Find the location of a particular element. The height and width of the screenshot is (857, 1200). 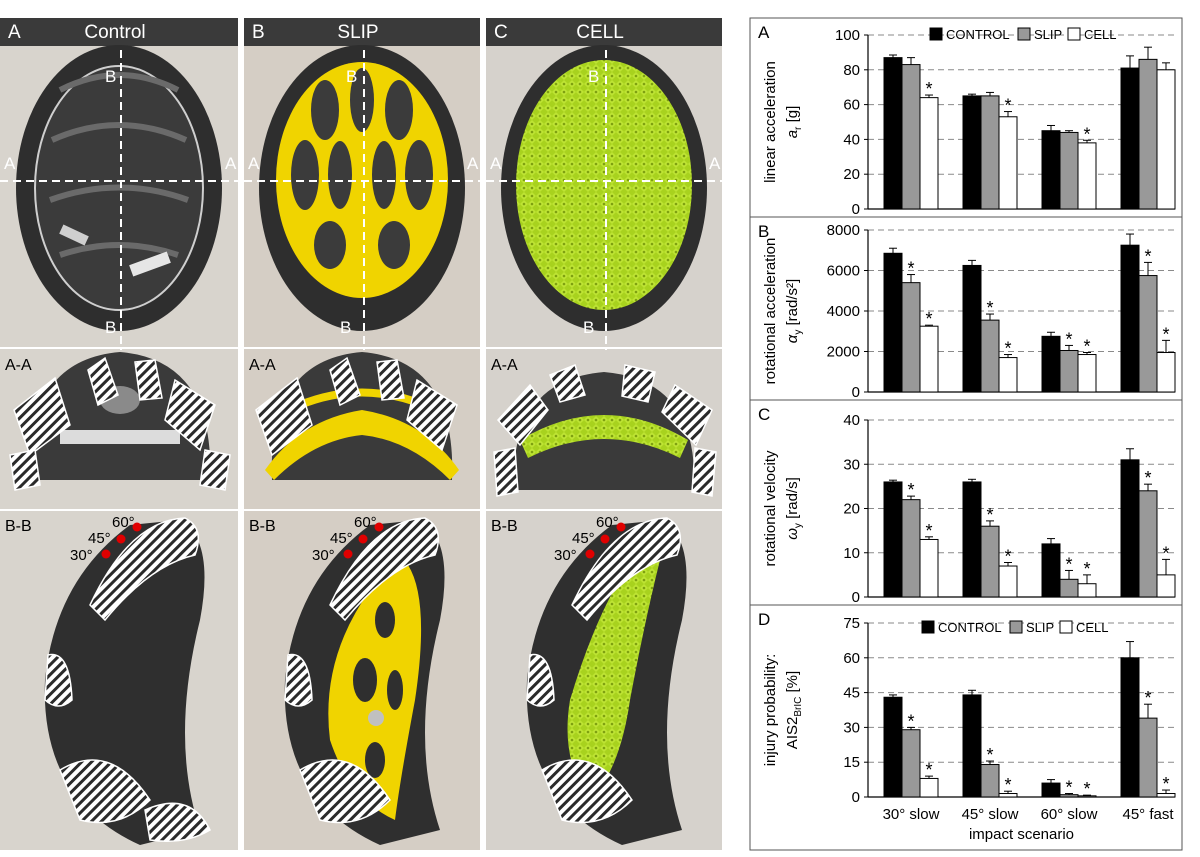

legend-entry: SLIP is located at coordinates (1048, 34).